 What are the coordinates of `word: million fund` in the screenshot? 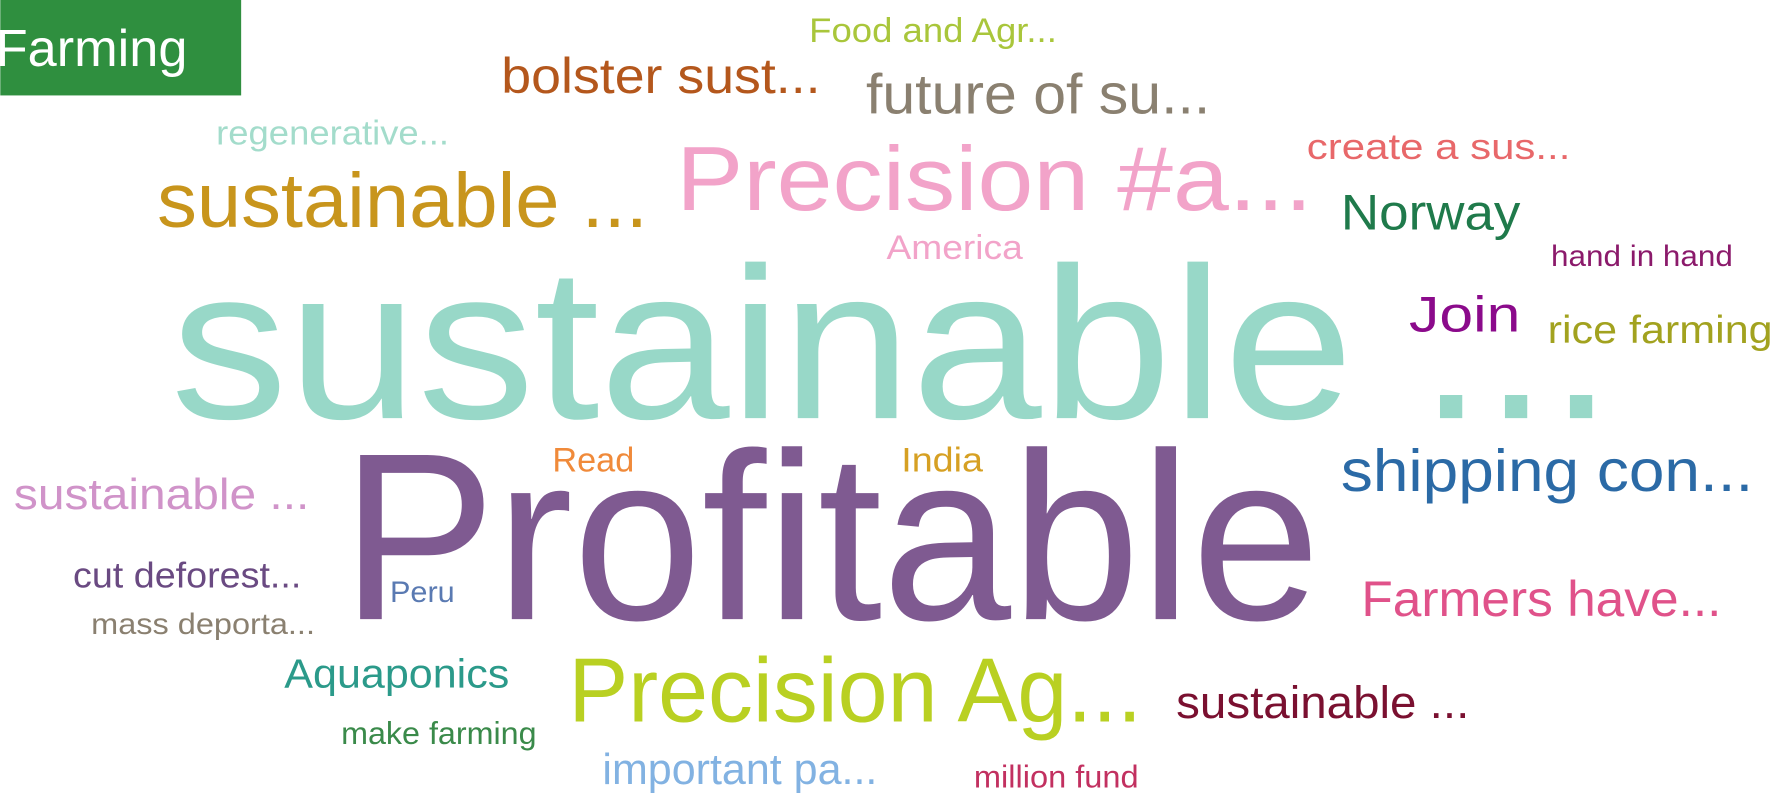 It's located at (1056, 775).